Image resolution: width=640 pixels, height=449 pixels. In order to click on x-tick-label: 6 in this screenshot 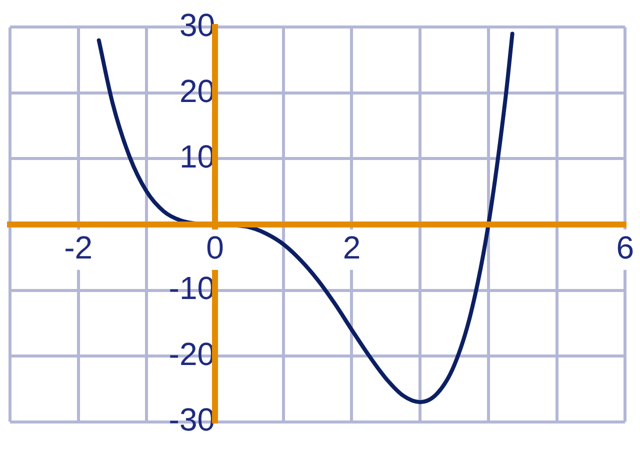, I will do `click(625, 248)`.